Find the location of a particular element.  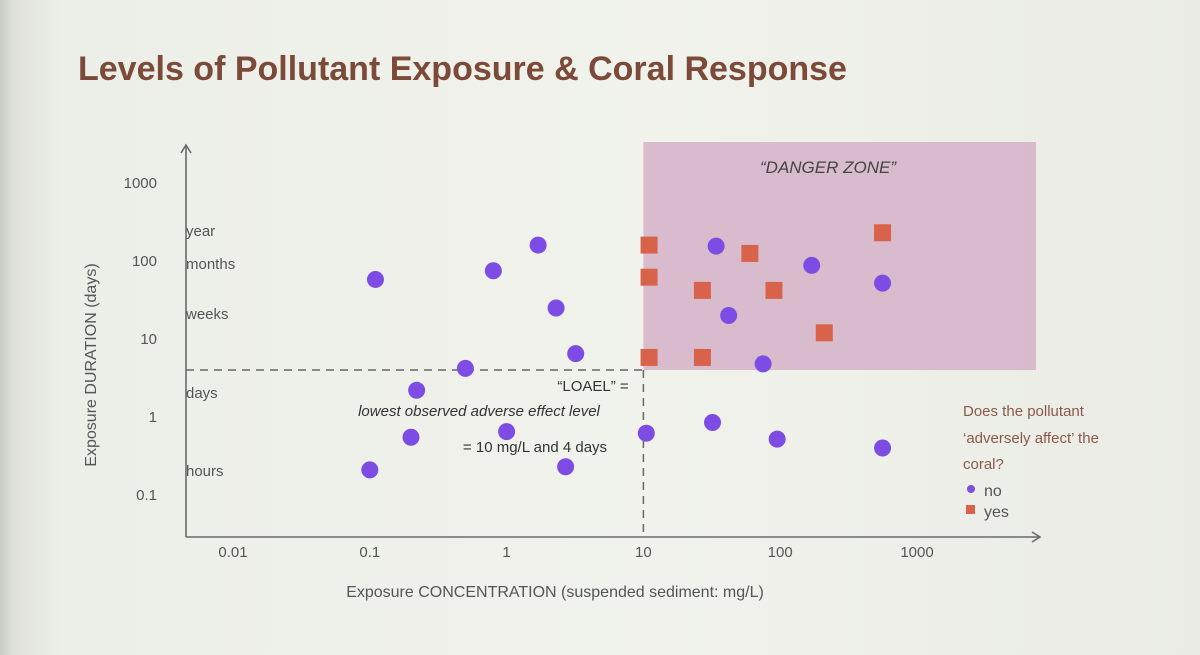

legend-question-line: ‘adversely affect’ the is located at coordinates (1031, 438).